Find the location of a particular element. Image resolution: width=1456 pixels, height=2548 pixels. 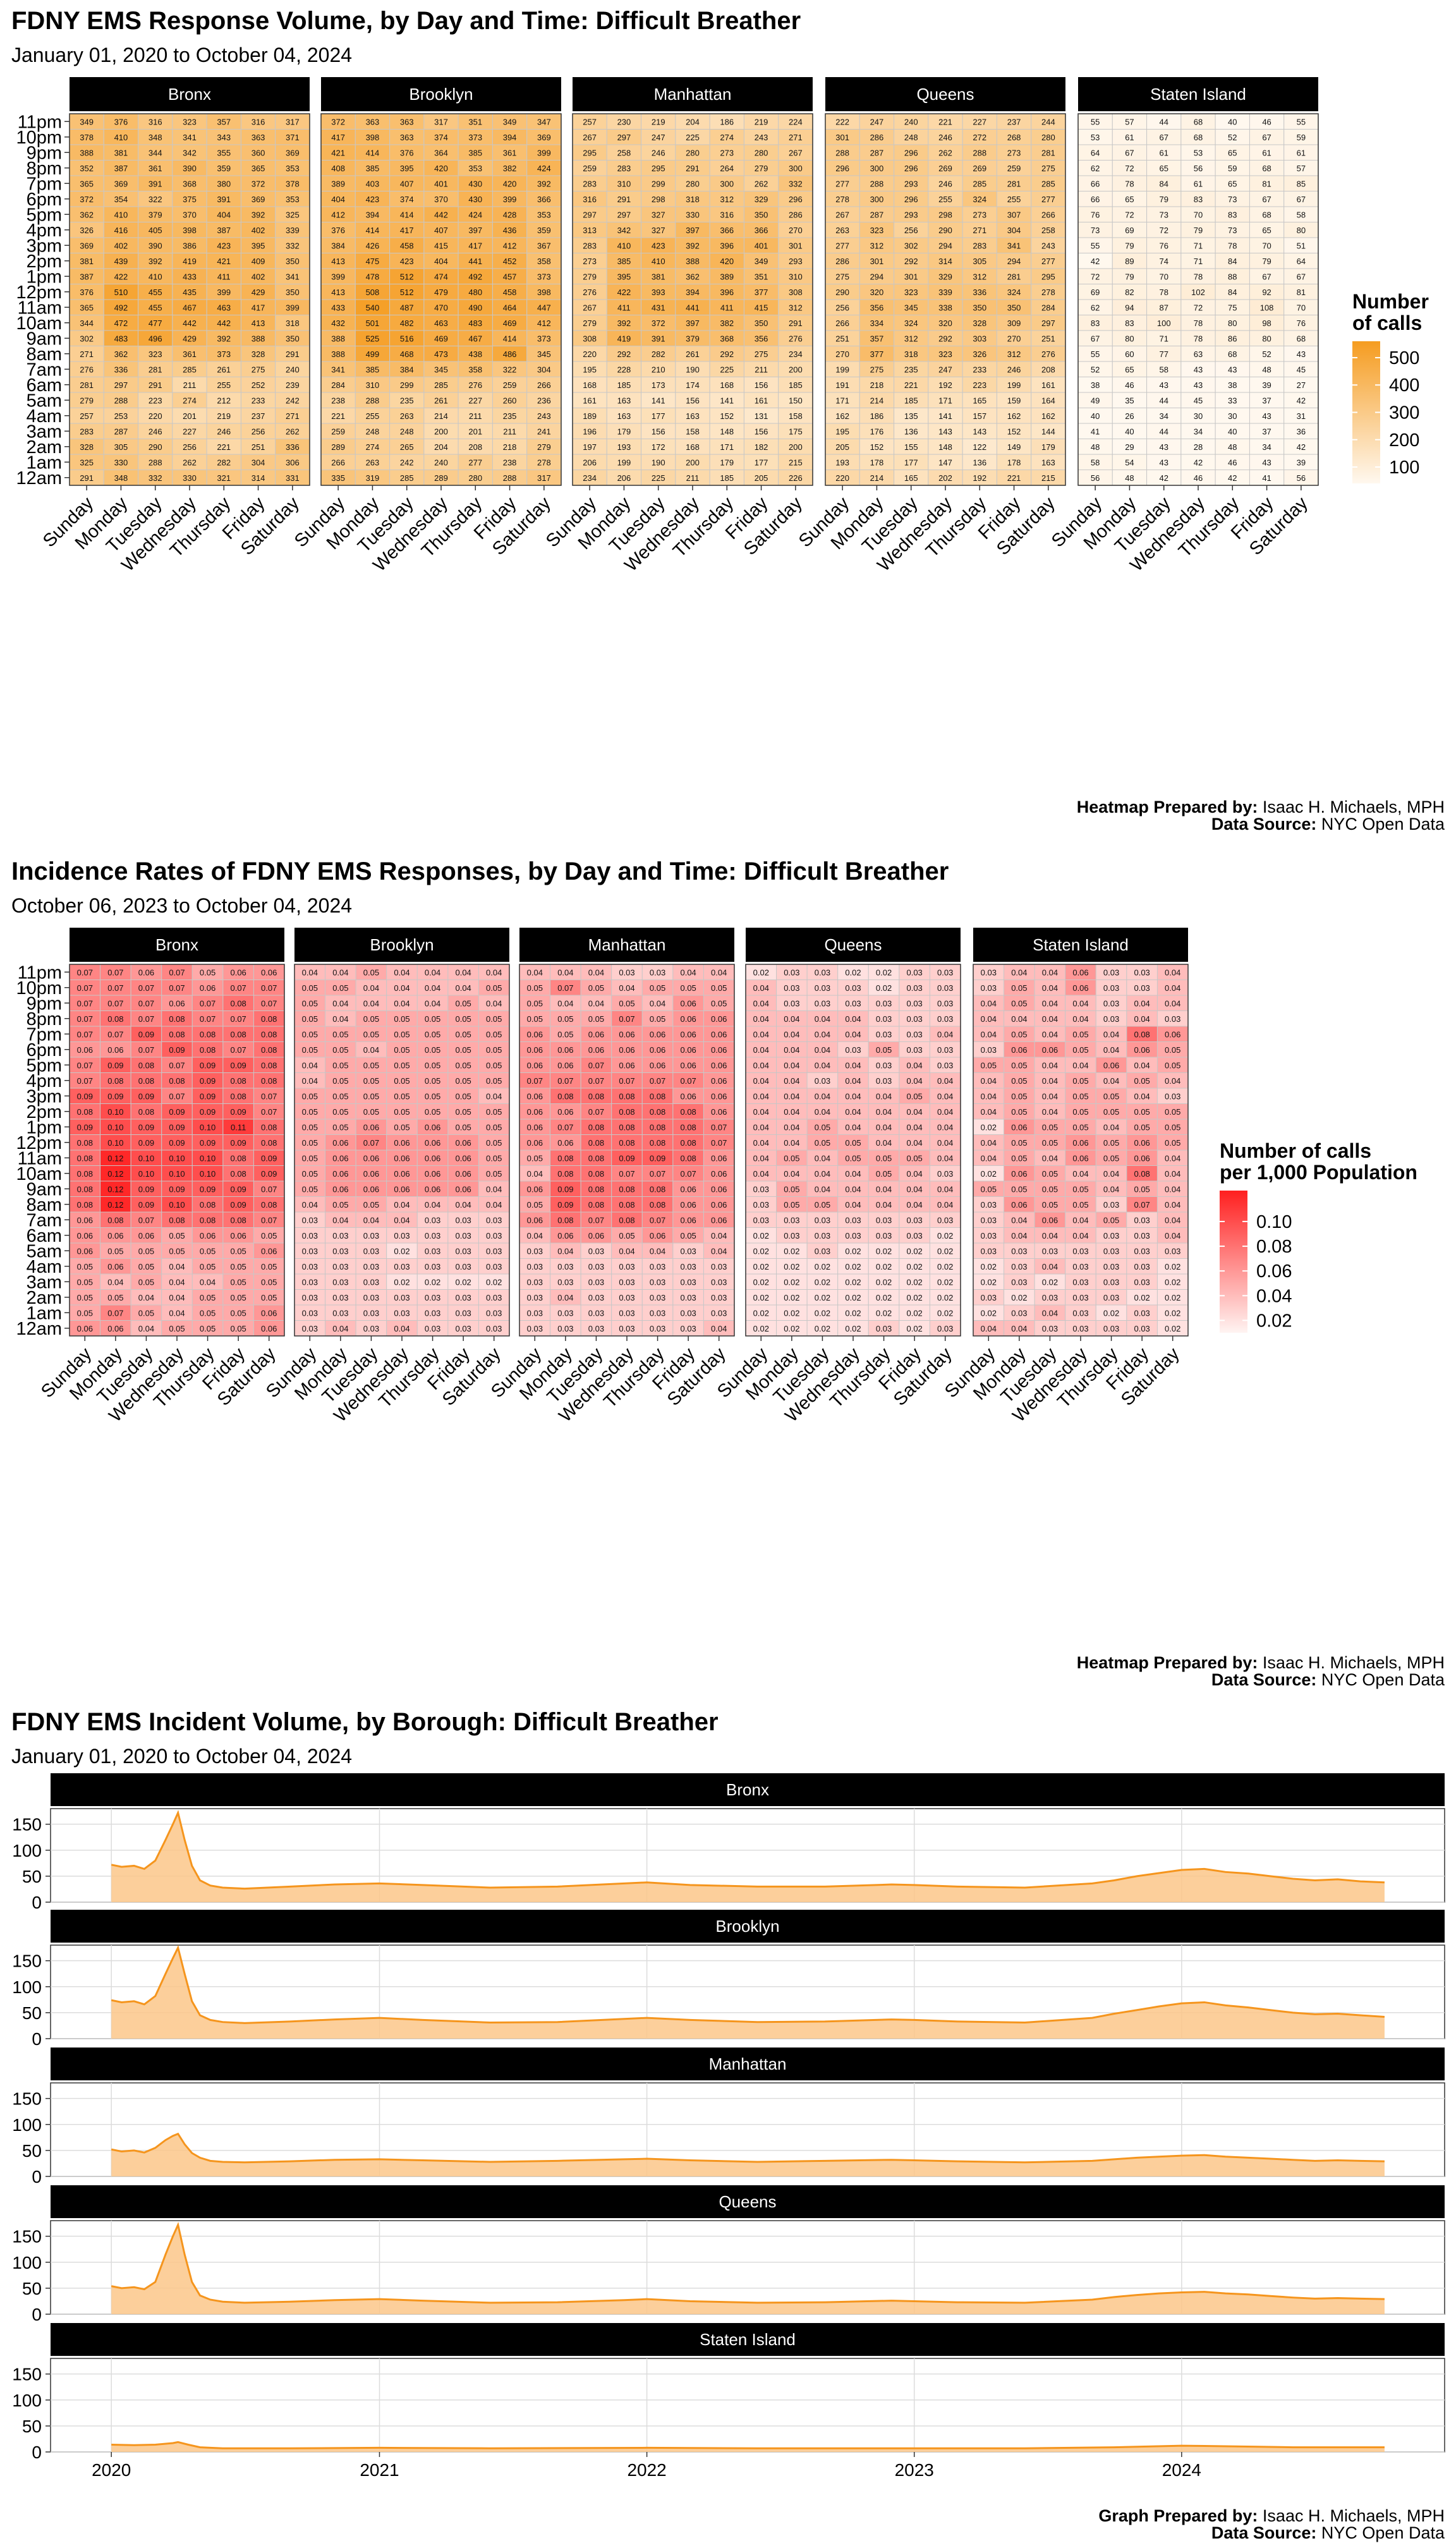

calls-cell-value: 314 is located at coordinates (945, 261).